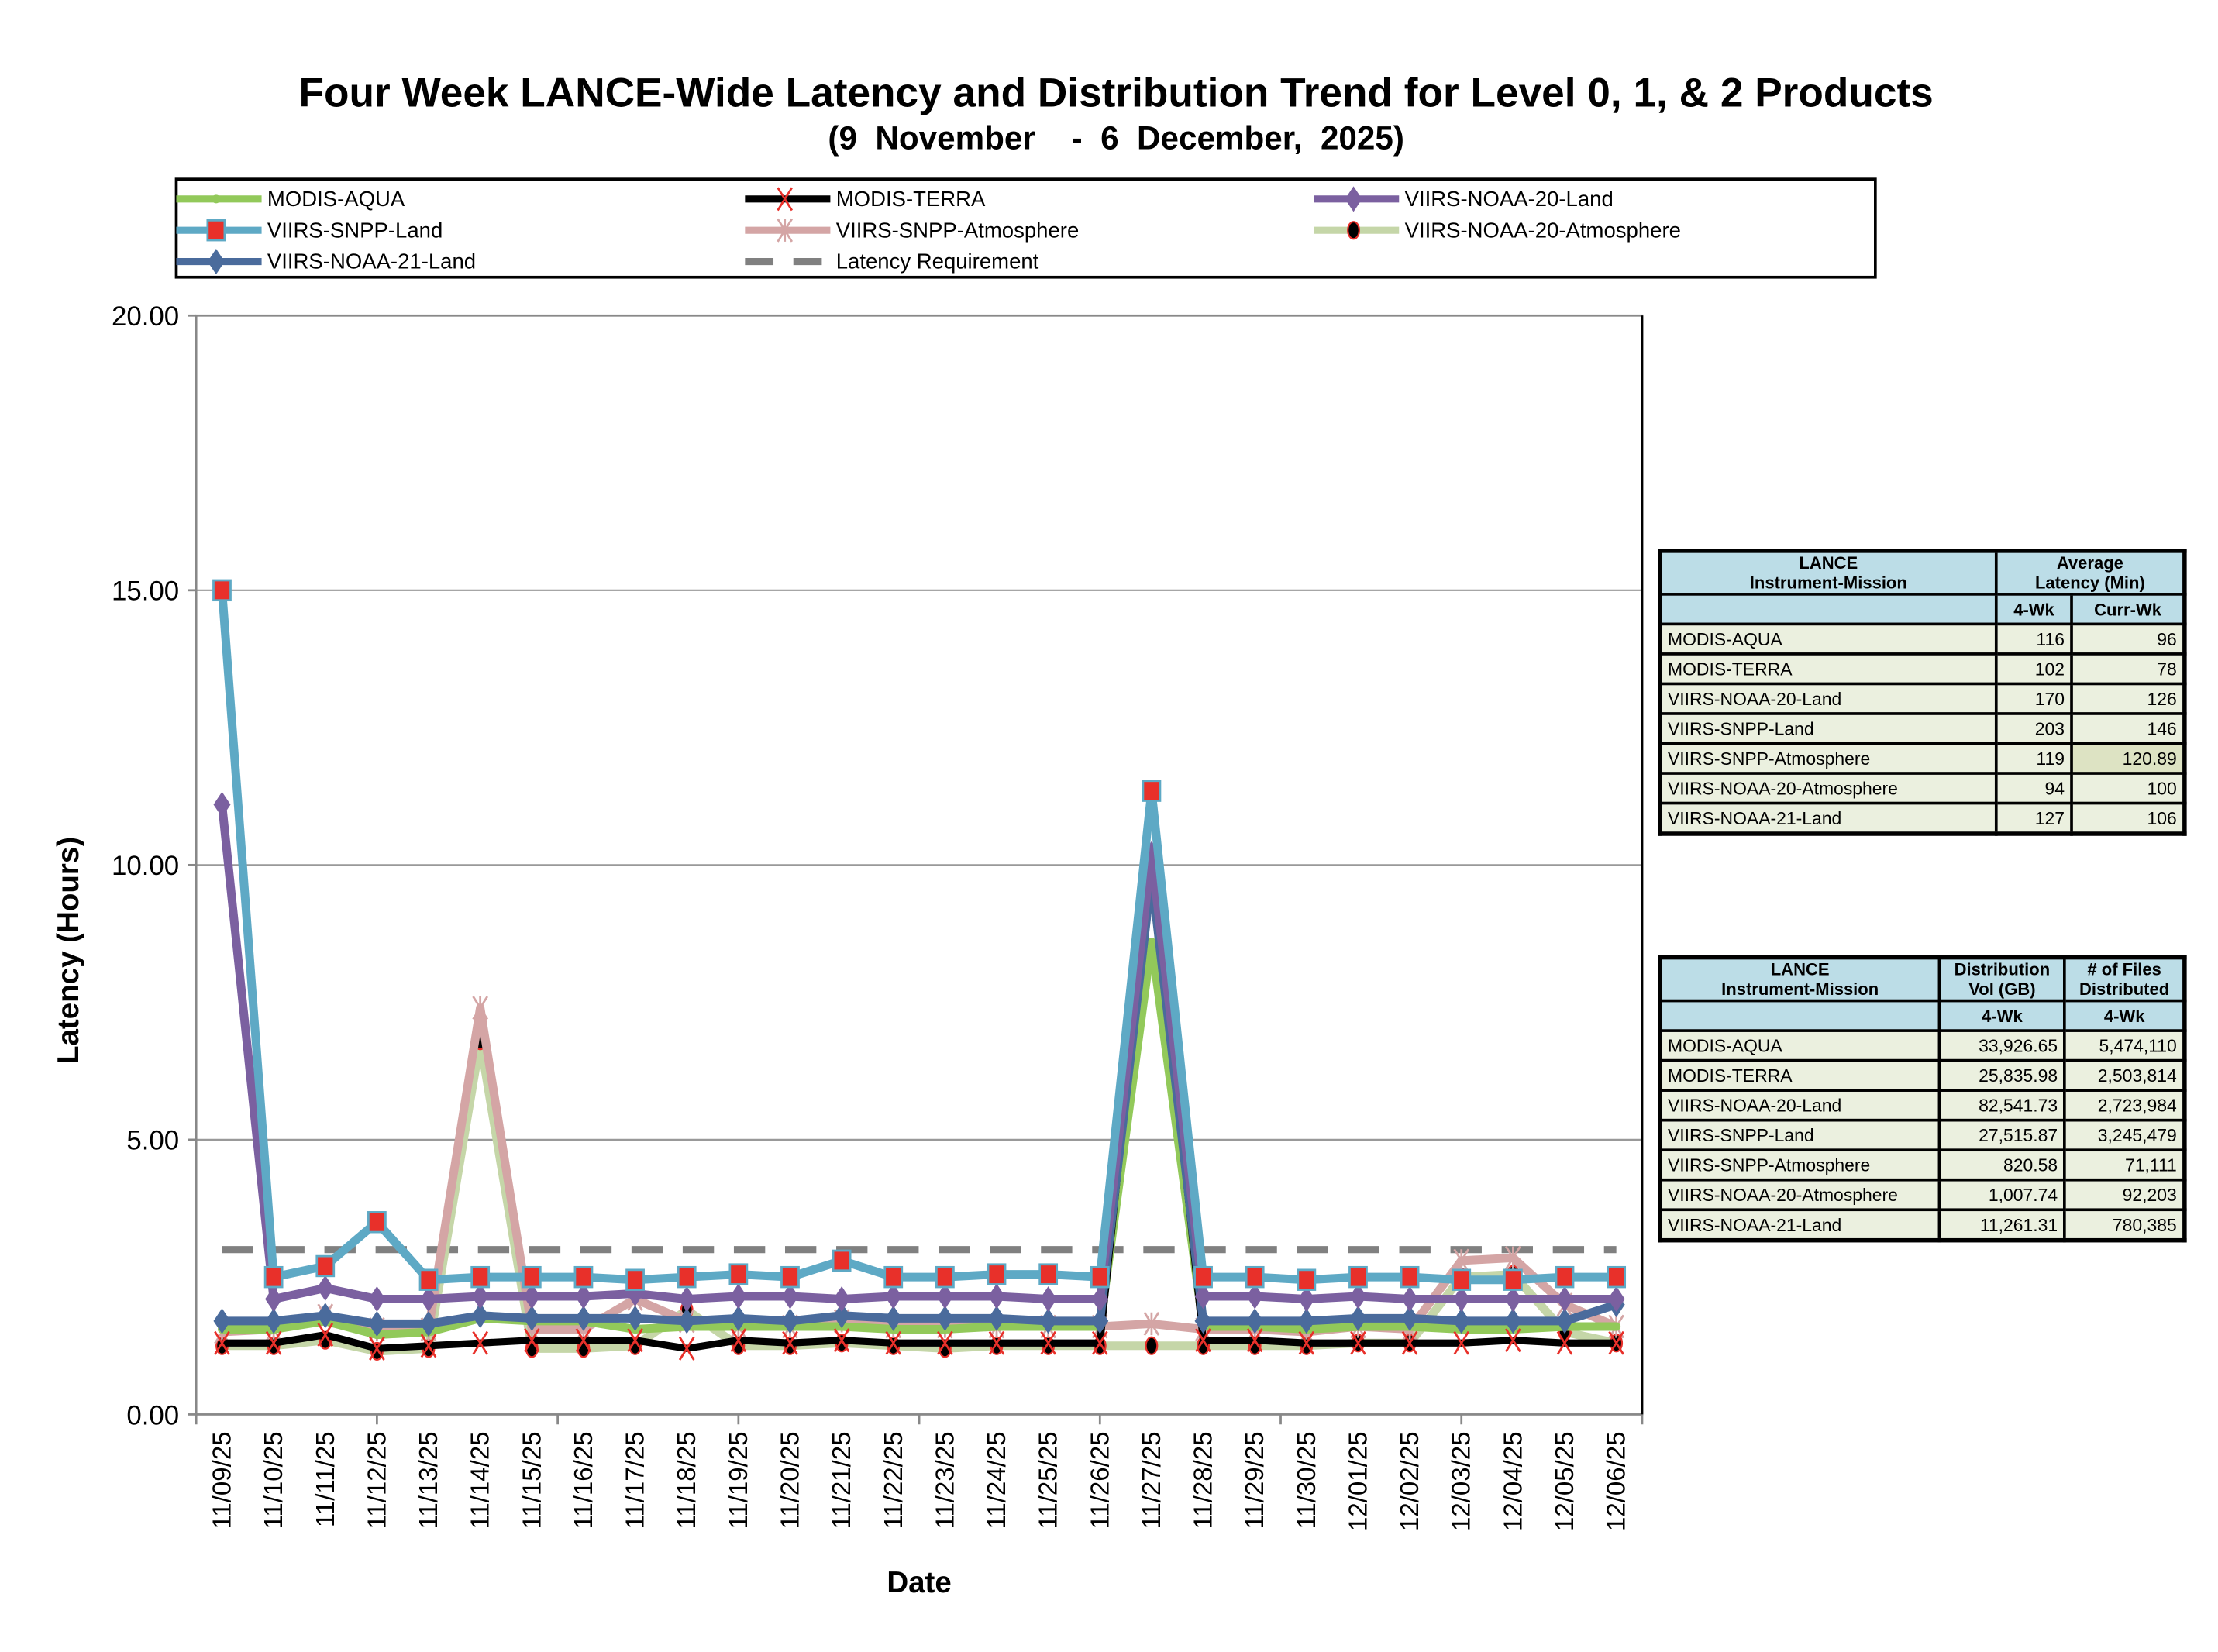  Describe the element at coordinates (1357, 1481) in the screenshot. I see `x-tick-label: 12/01/25` at that location.